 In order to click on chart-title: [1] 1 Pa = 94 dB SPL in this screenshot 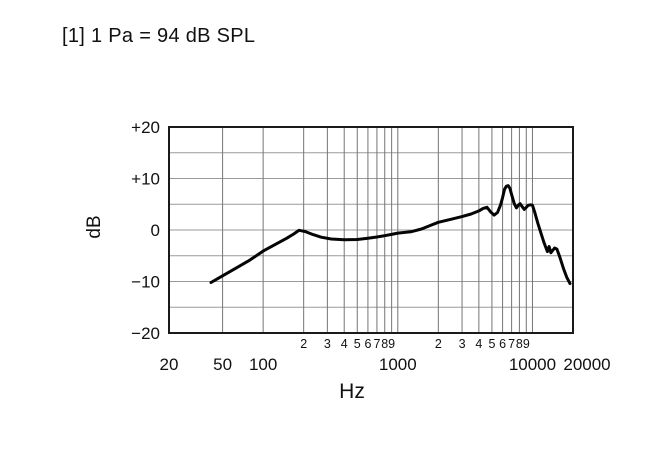, I will do `click(159, 36)`.